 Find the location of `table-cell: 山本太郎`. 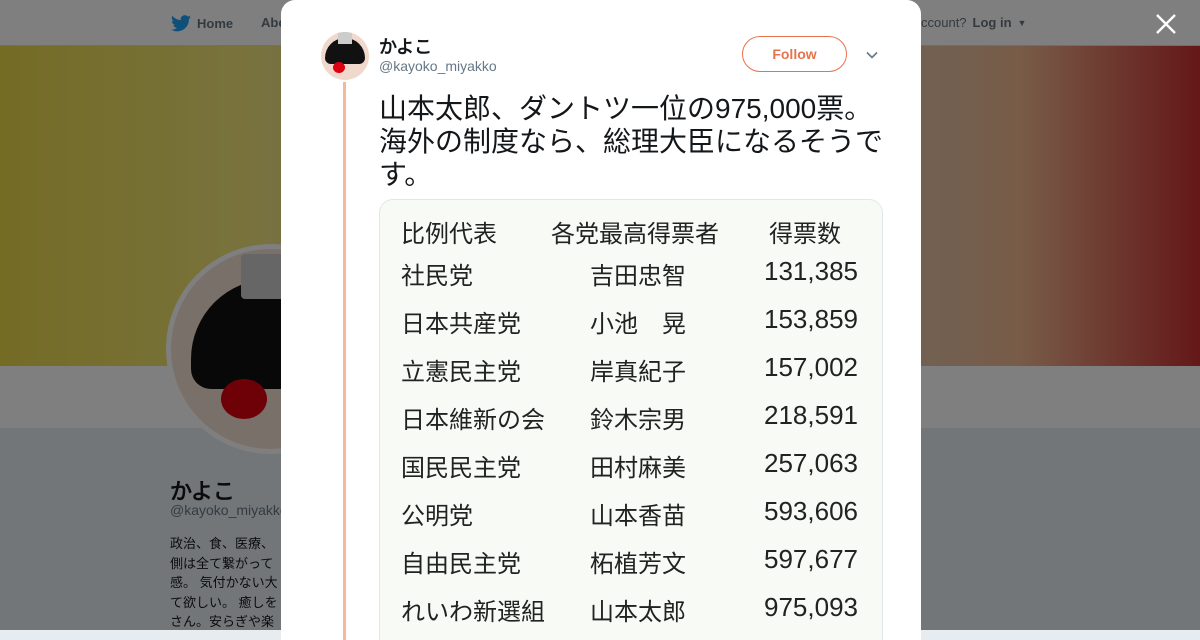

table-cell: 山本太郎 is located at coordinates (638, 612).